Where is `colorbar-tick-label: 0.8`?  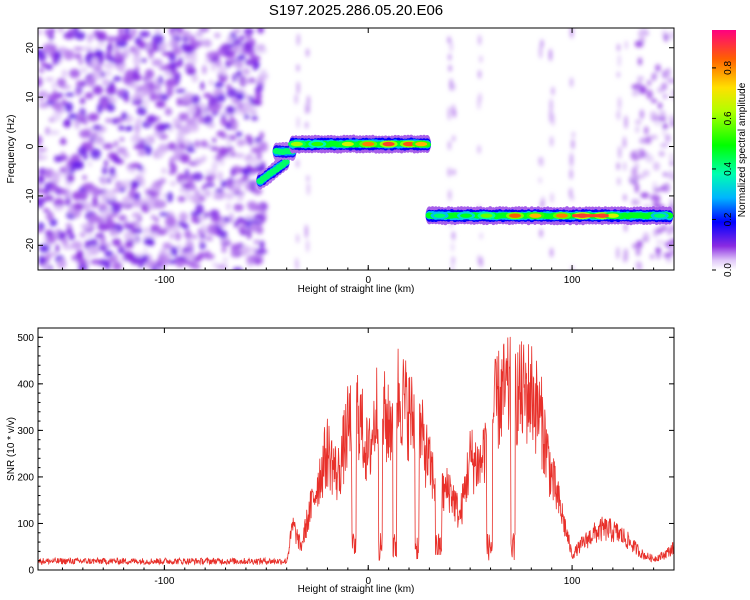
colorbar-tick-label: 0.8 is located at coordinates (728, 68).